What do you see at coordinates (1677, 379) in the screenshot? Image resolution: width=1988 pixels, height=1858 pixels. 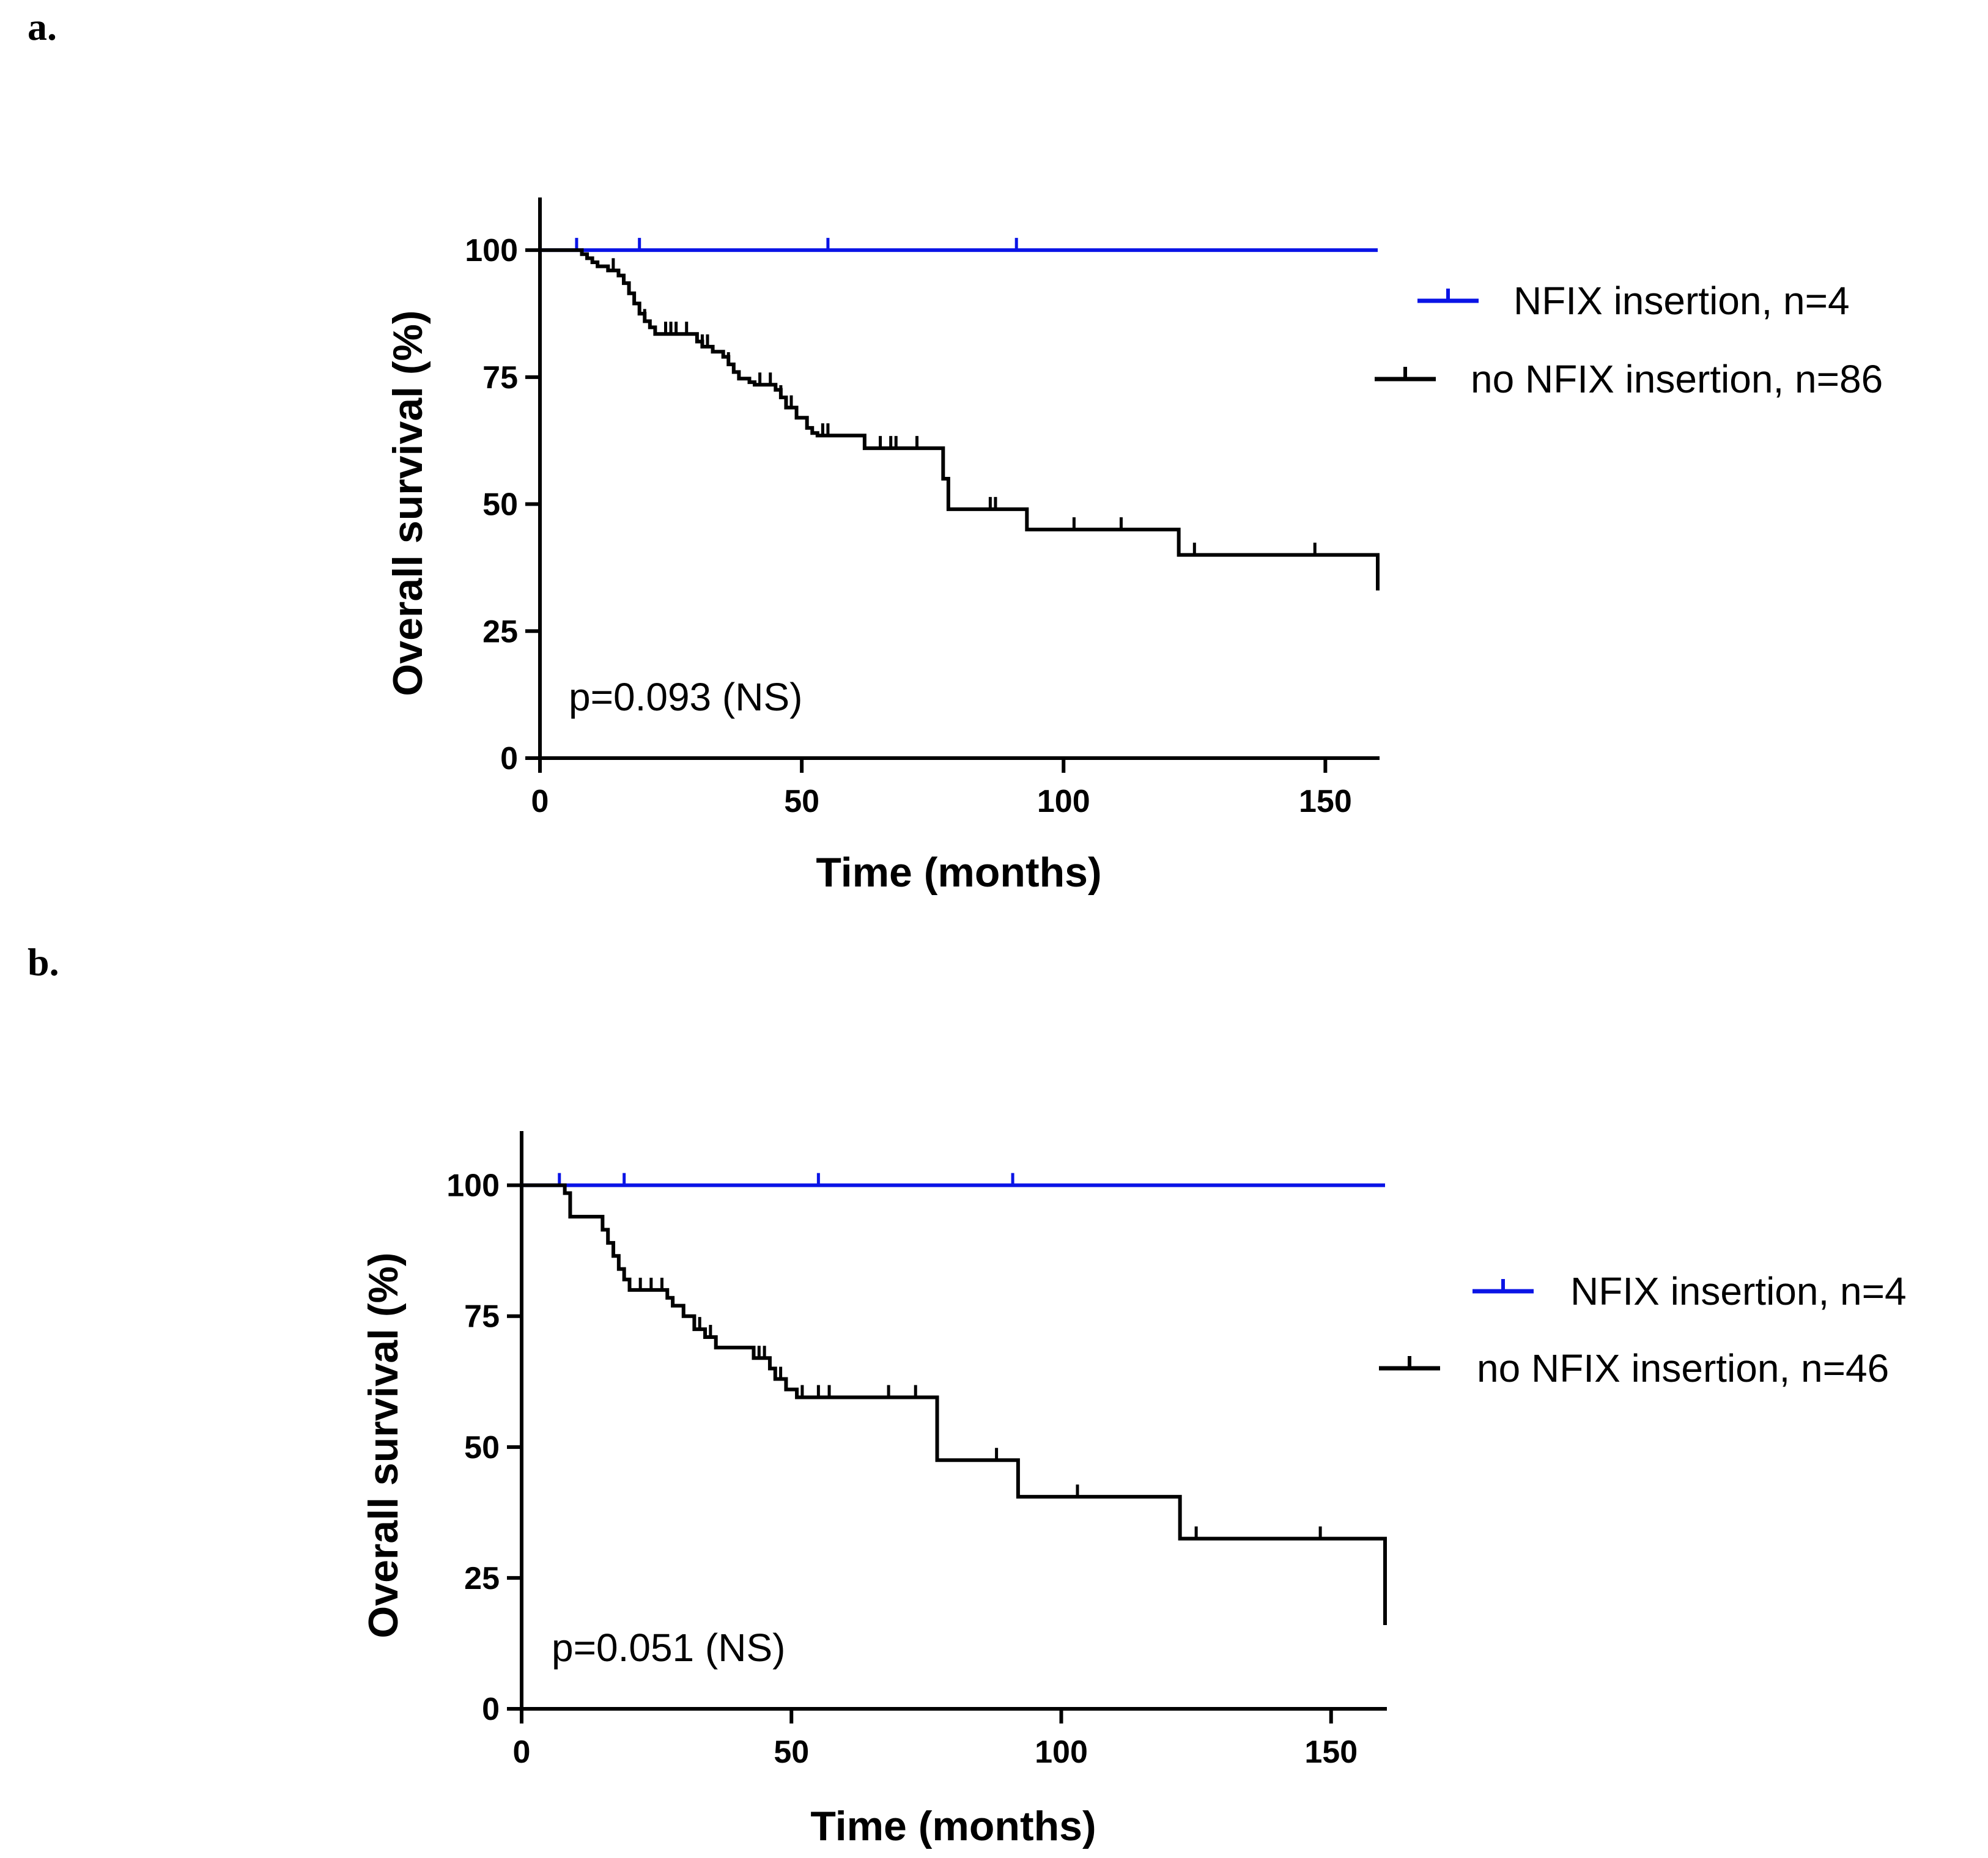 I see `chart-a-legend-label-2: no NFIX insertion, n=86` at bounding box center [1677, 379].